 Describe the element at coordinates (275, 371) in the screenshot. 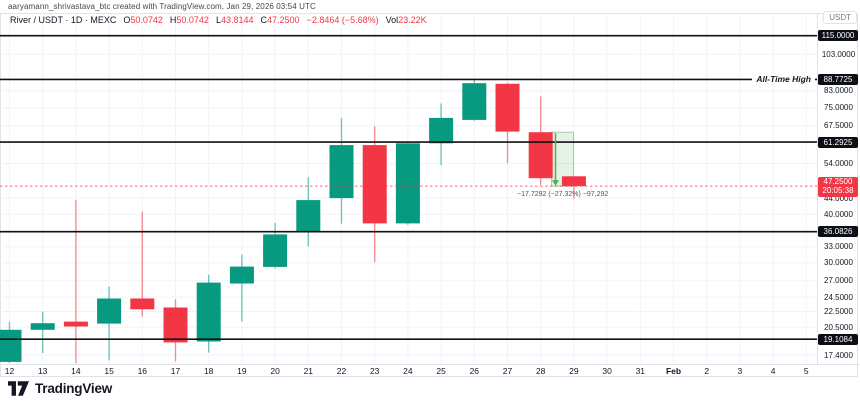

I see `time-axis-label: 20` at that location.